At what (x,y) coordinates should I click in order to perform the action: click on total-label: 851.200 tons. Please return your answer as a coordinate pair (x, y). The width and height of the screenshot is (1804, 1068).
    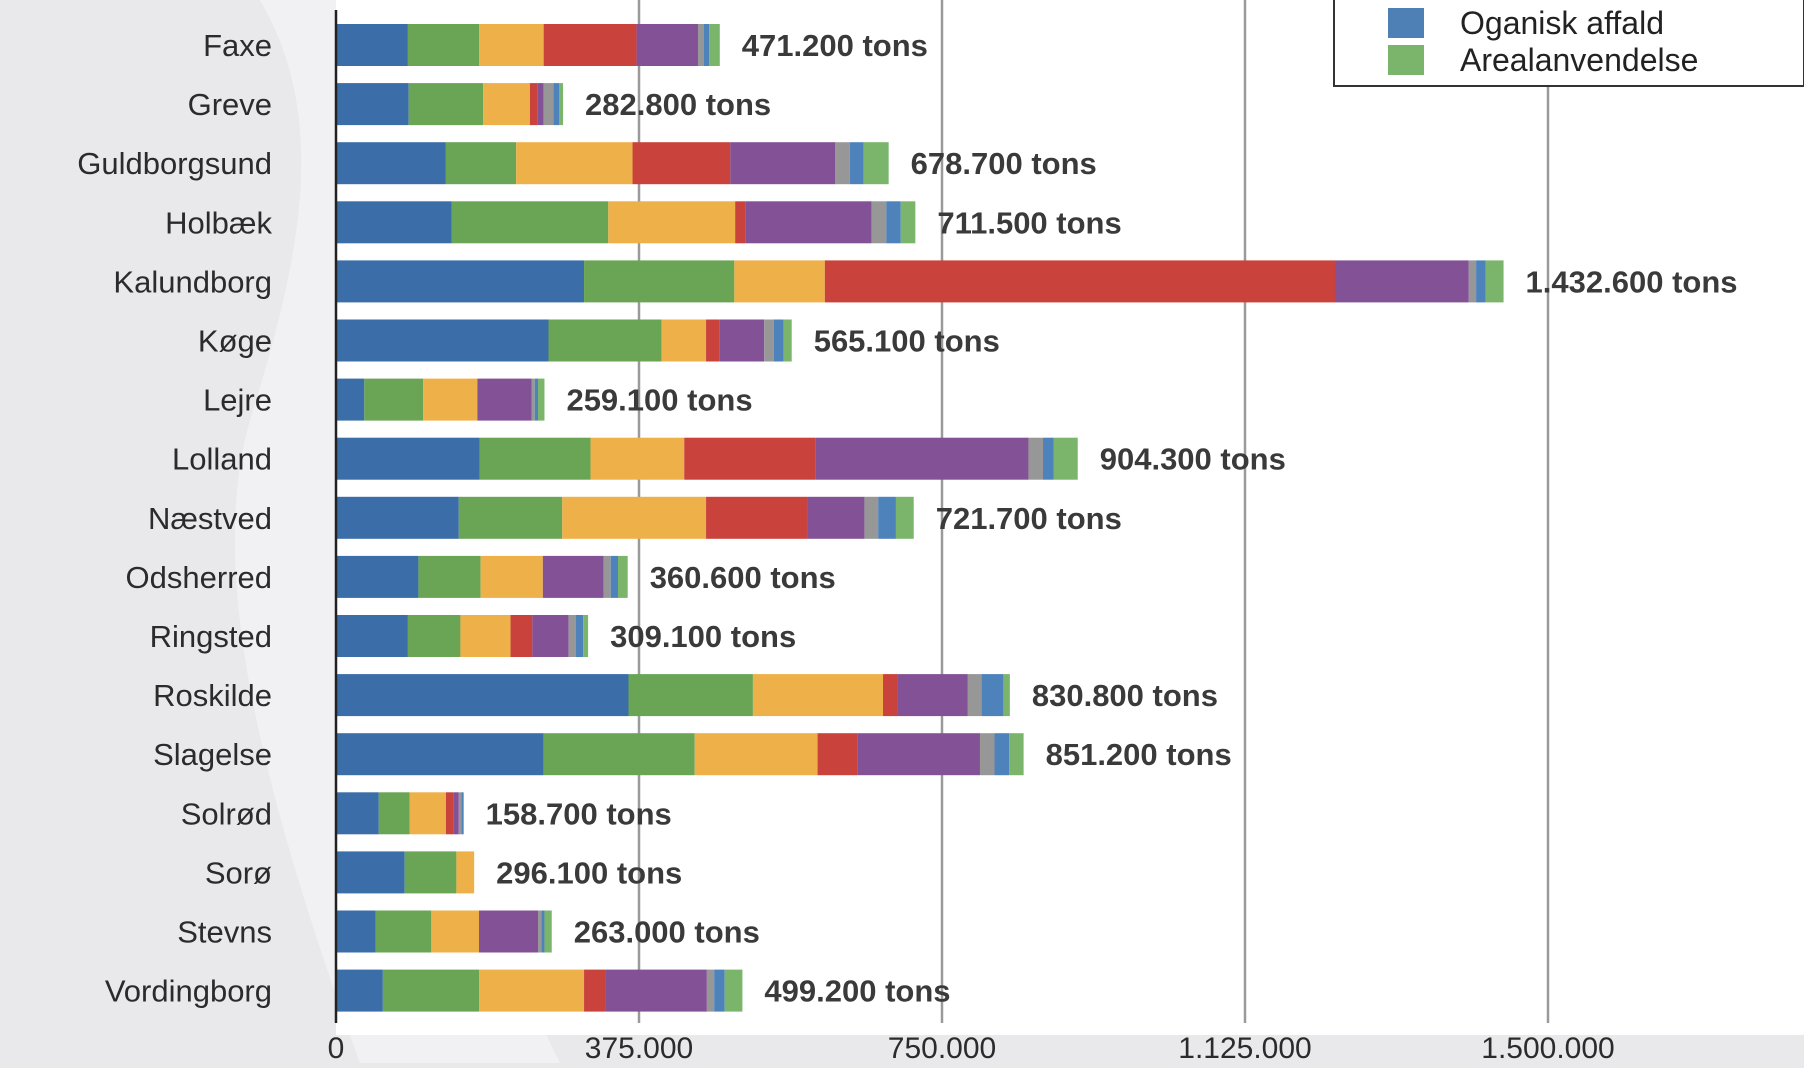
    Looking at the image, I should click on (1139, 754).